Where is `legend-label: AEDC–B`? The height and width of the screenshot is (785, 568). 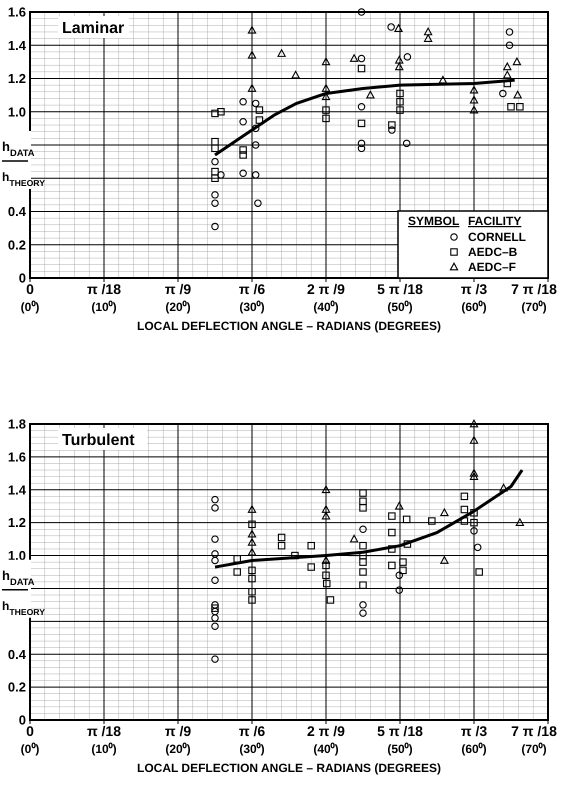 legend-label: AEDC–B is located at coordinates (493, 252).